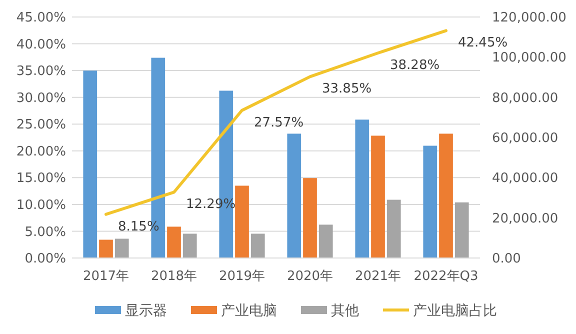  Describe the element at coordinates (378, 276) in the screenshot. I see `x-tick-label: 2021年` at that location.